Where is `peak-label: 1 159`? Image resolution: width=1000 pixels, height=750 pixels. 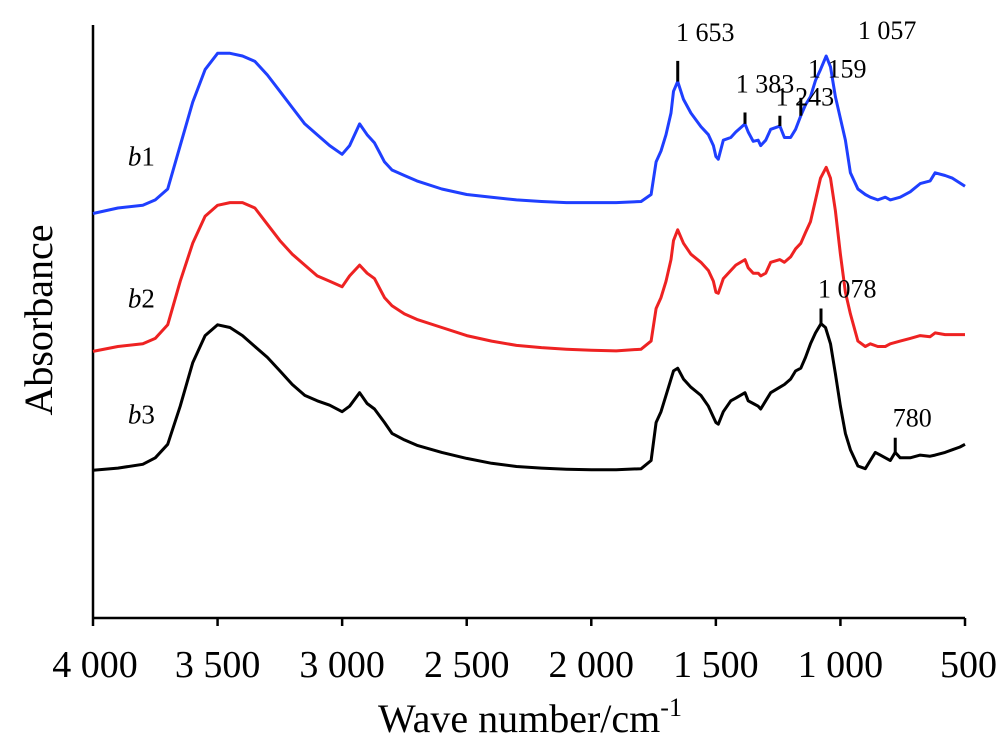 peak-label: 1 159 is located at coordinates (837, 69).